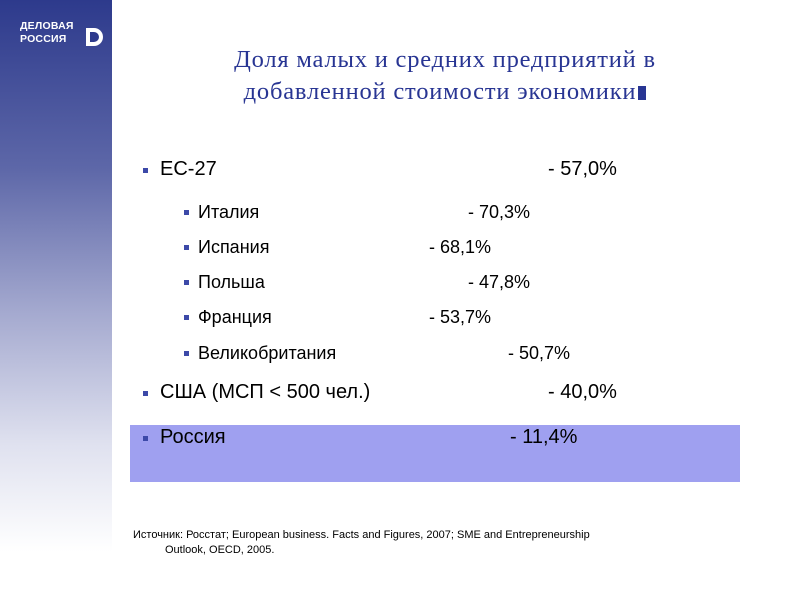 The width and height of the screenshot is (800, 600). I want to click on item-value: - 57,0%, so click(582, 169).